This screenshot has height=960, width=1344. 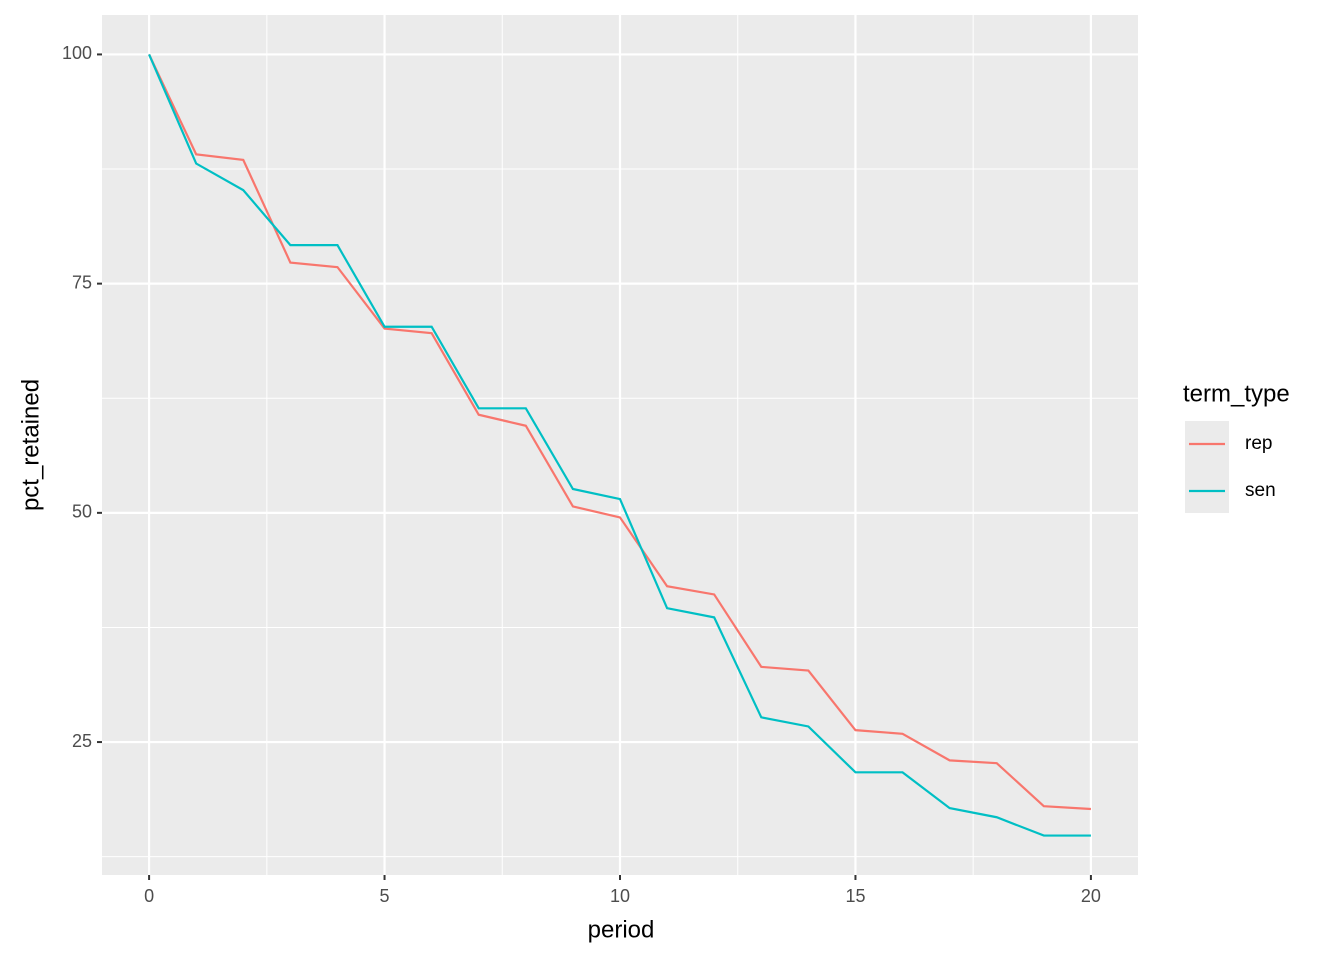 What do you see at coordinates (855, 896) in the screenshot?
I see `x-tick-label: 15` at bounding box center [855, 896].